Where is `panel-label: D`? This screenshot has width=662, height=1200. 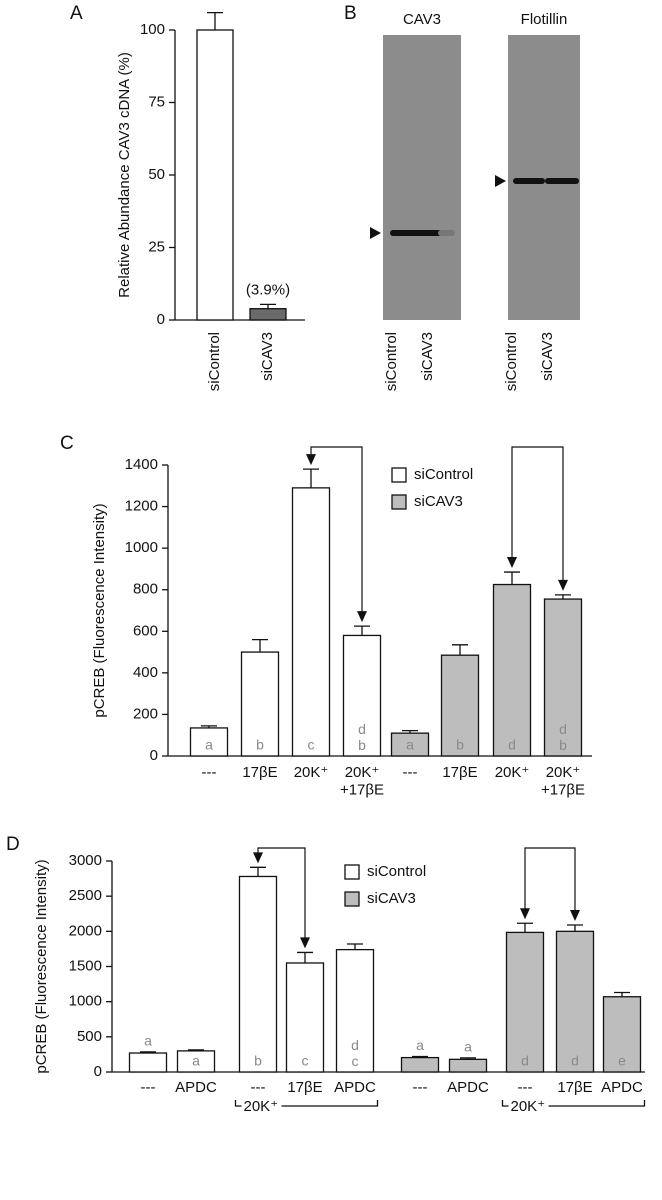 panel-label: D is located at coordinates (13, 844).